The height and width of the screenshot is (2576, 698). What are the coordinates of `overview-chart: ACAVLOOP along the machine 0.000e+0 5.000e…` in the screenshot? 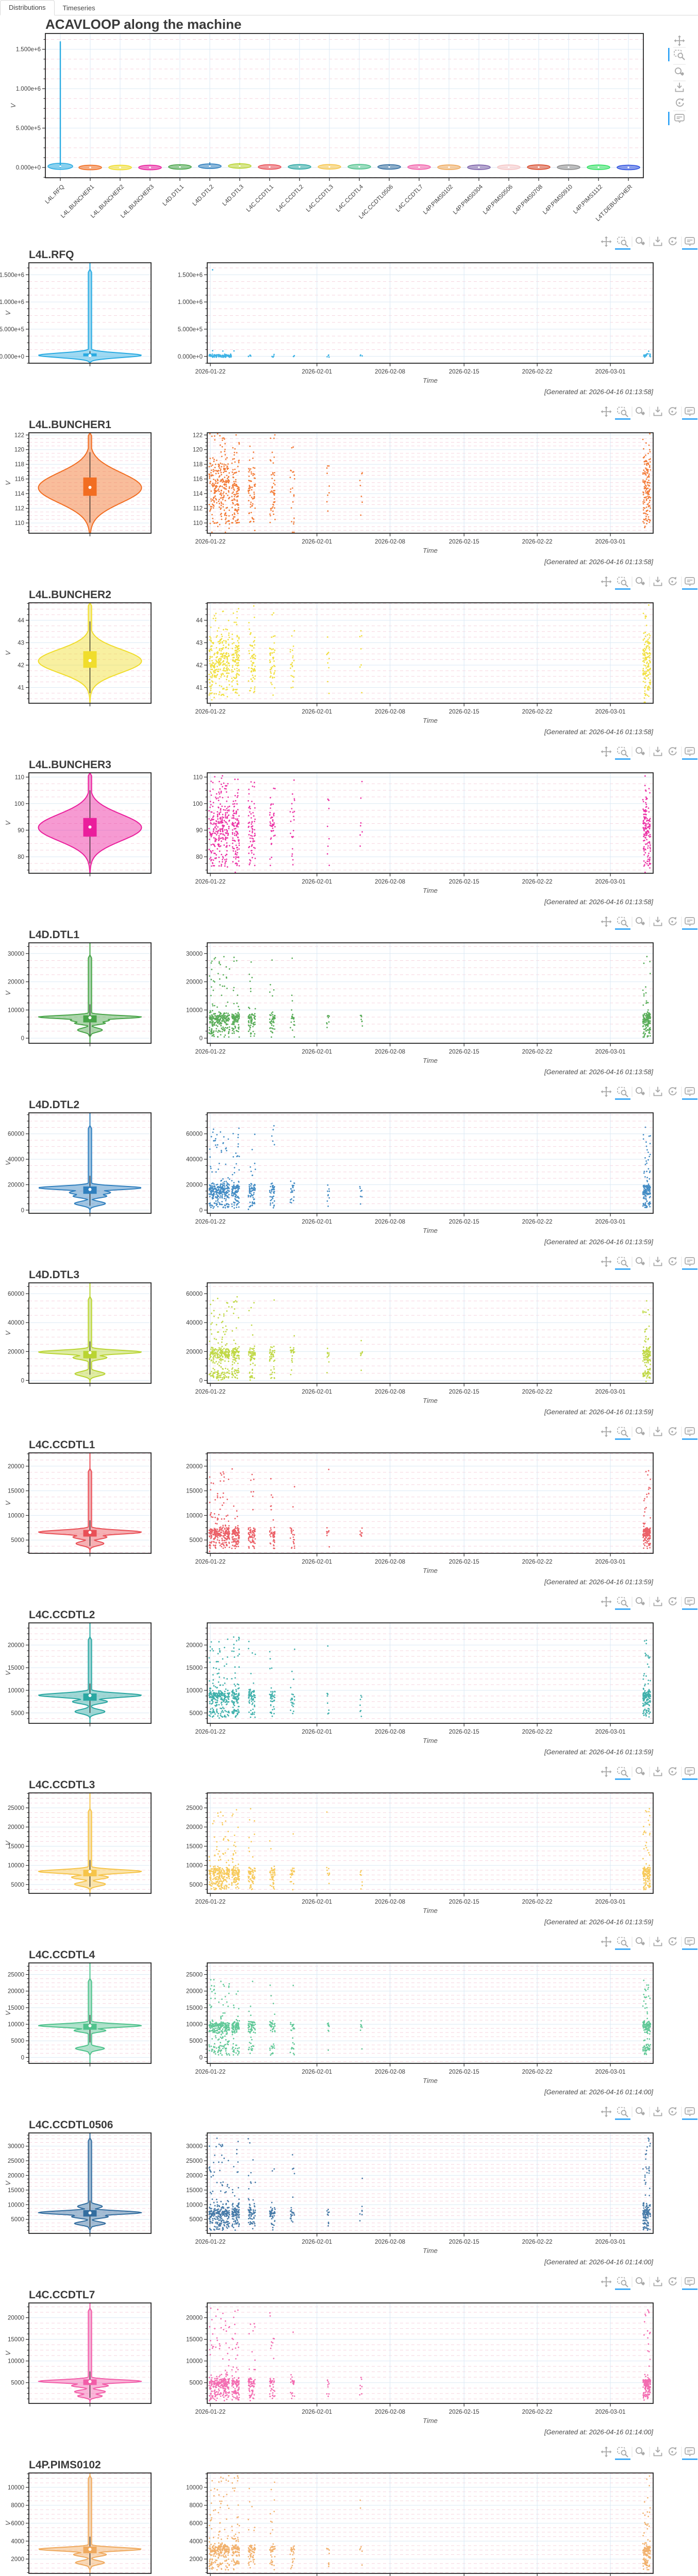 It's located at (349, 124).